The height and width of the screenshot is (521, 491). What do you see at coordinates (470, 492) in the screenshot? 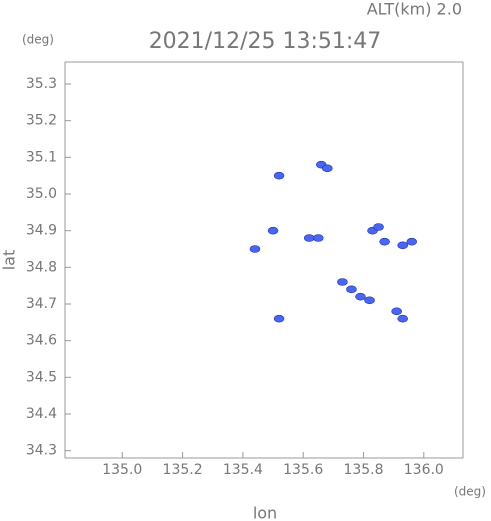
I see `x-unit: (deg)` at bounding box center [470, 492].